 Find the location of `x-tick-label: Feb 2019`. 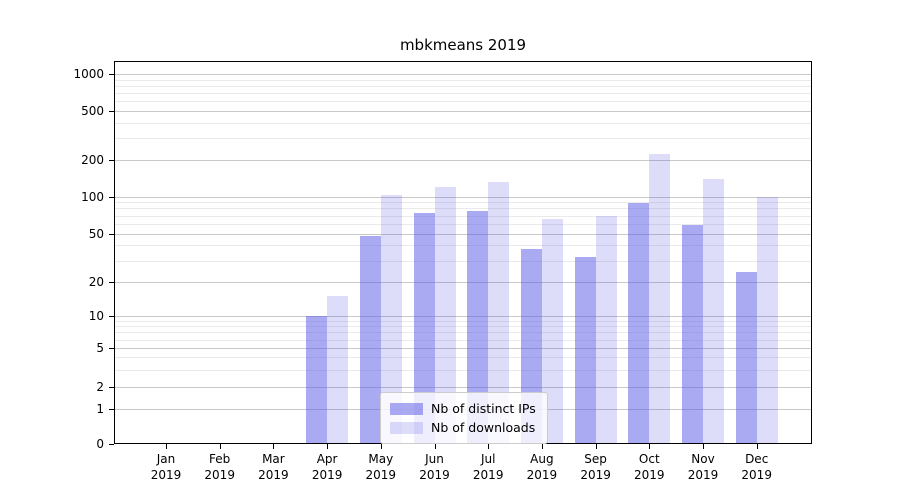

x-tick-label: Feb 2019 is located at coordinates (219, 467).